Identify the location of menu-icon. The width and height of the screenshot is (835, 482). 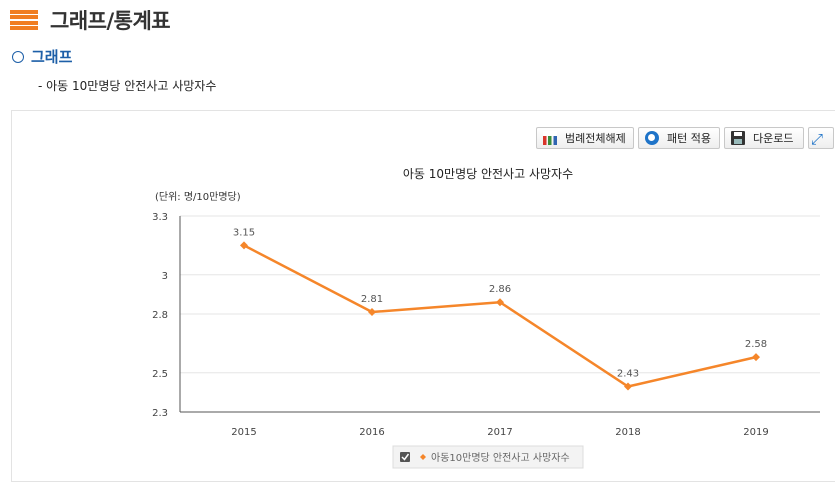
(24, 20).